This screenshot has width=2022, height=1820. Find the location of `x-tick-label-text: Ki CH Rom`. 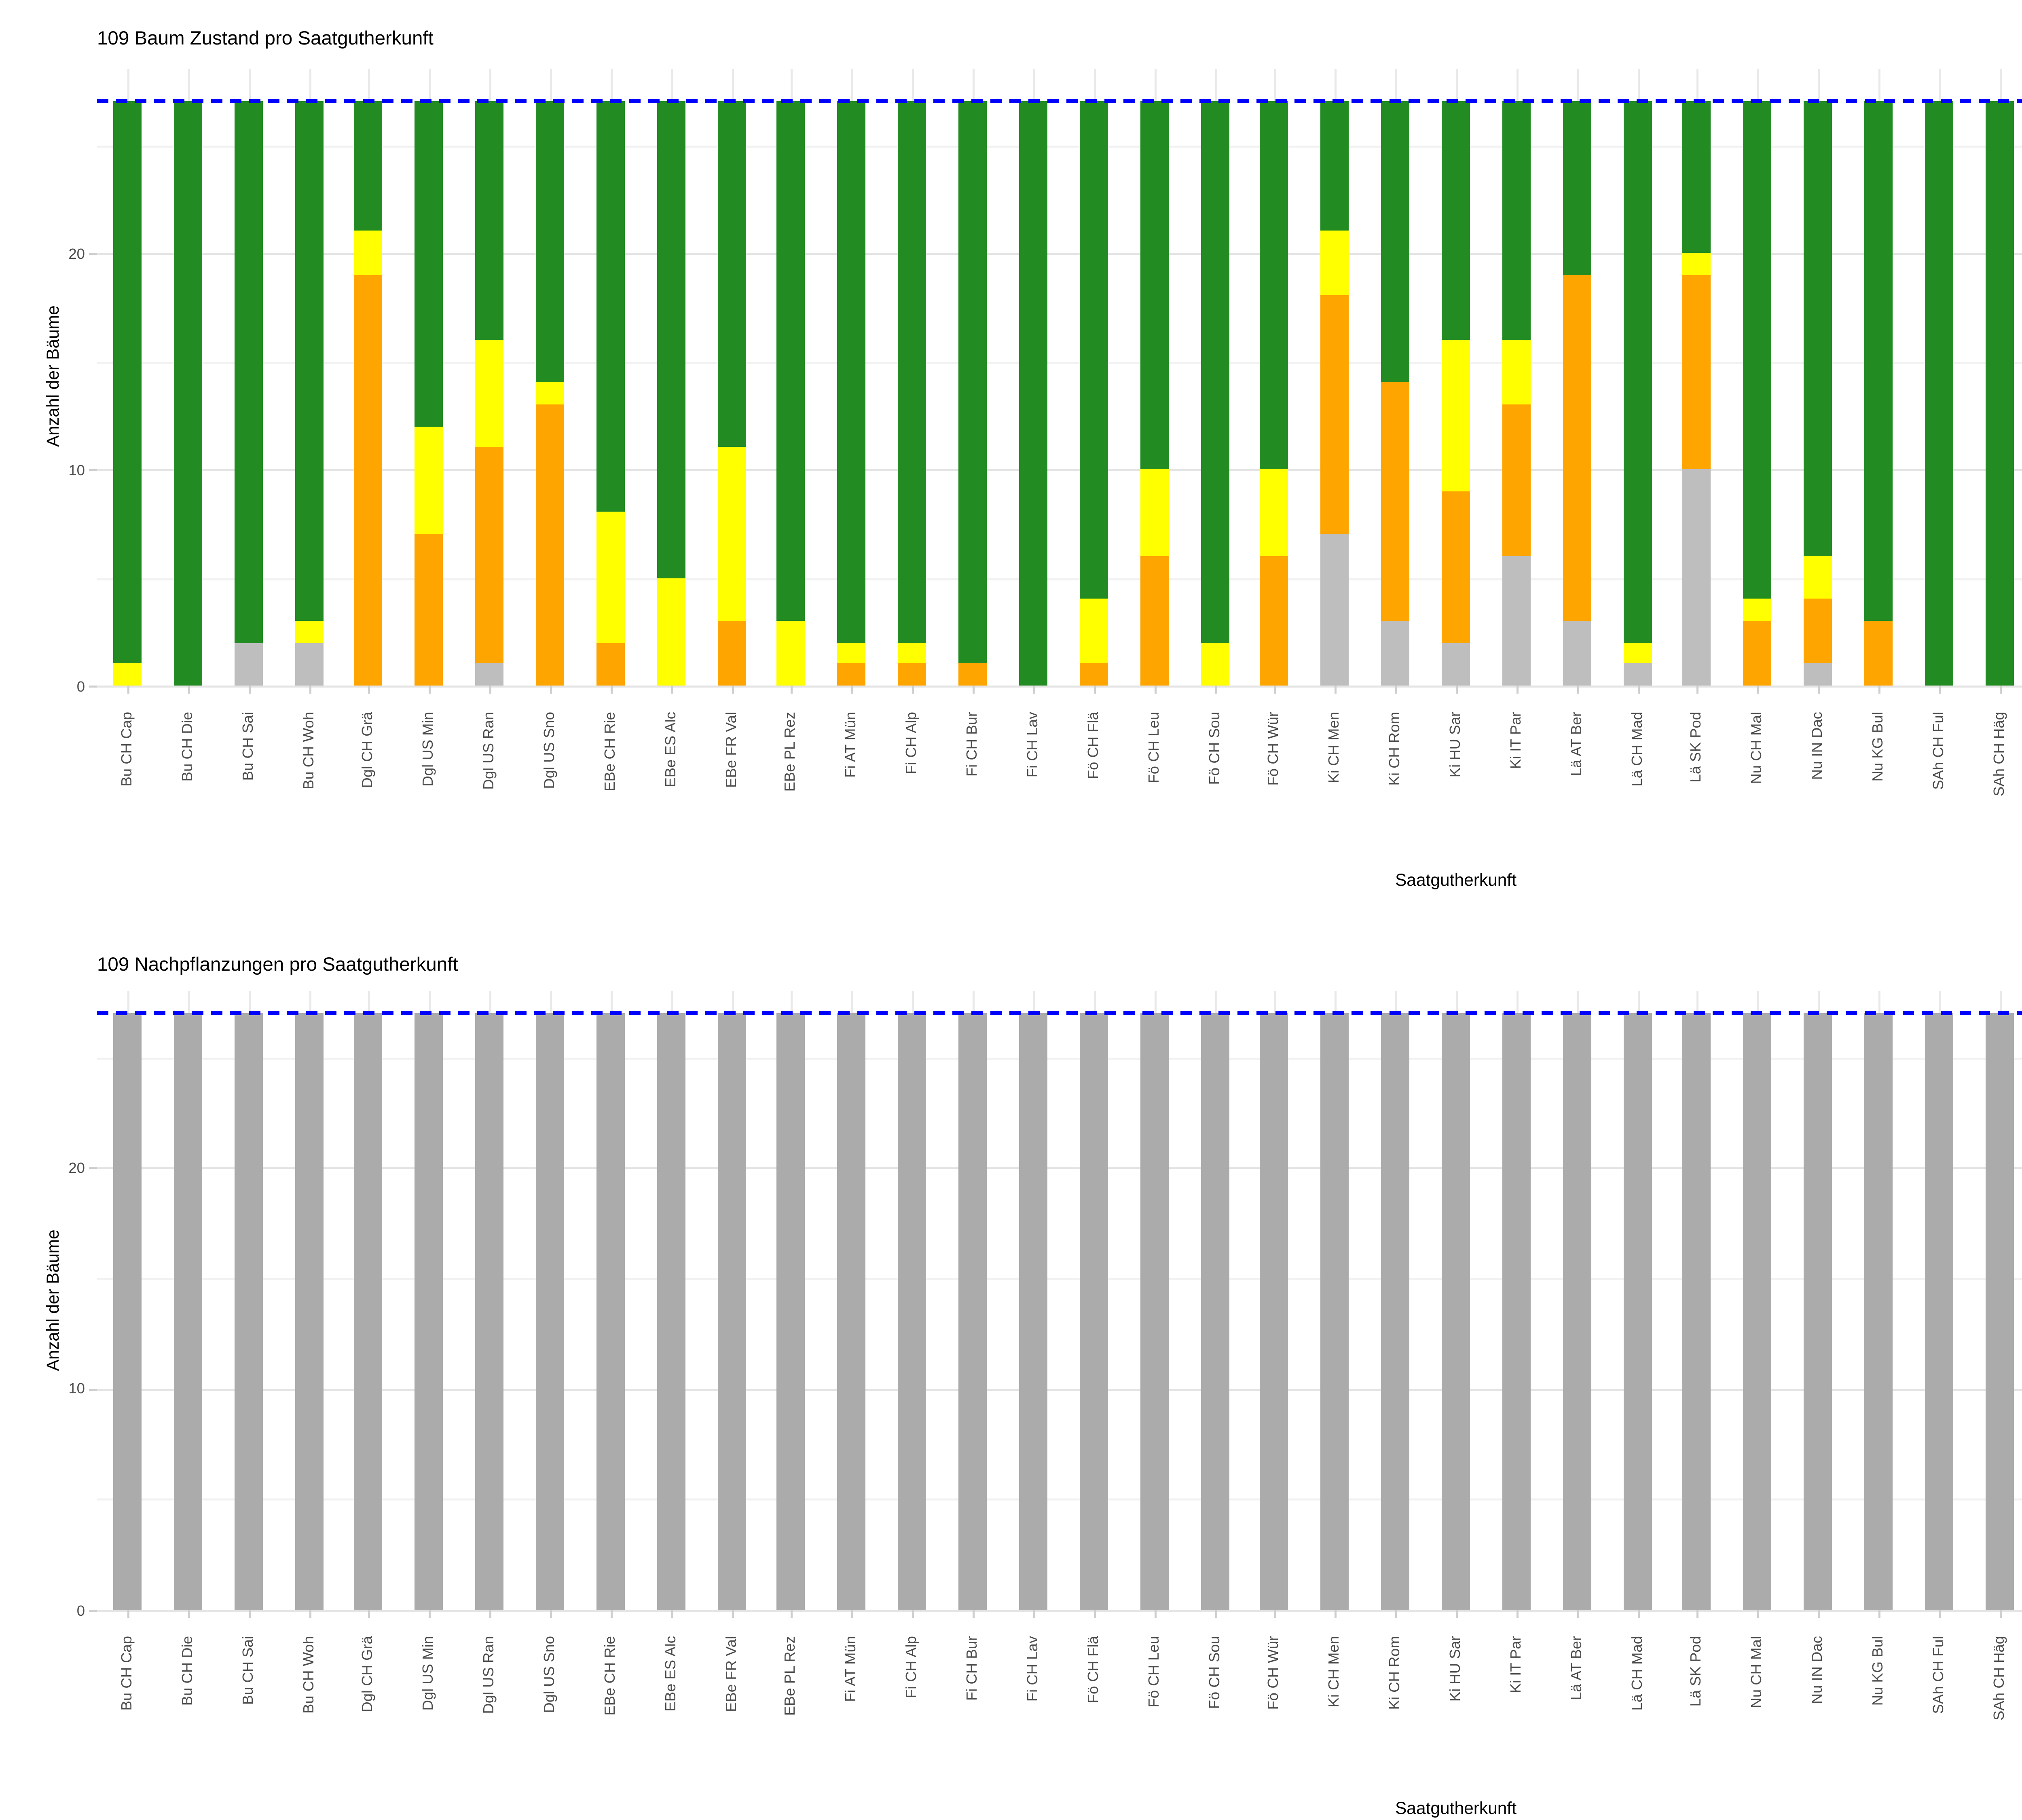

x-tick-label-text: Ki CH Rom is located at coordinates (1394, 1673).